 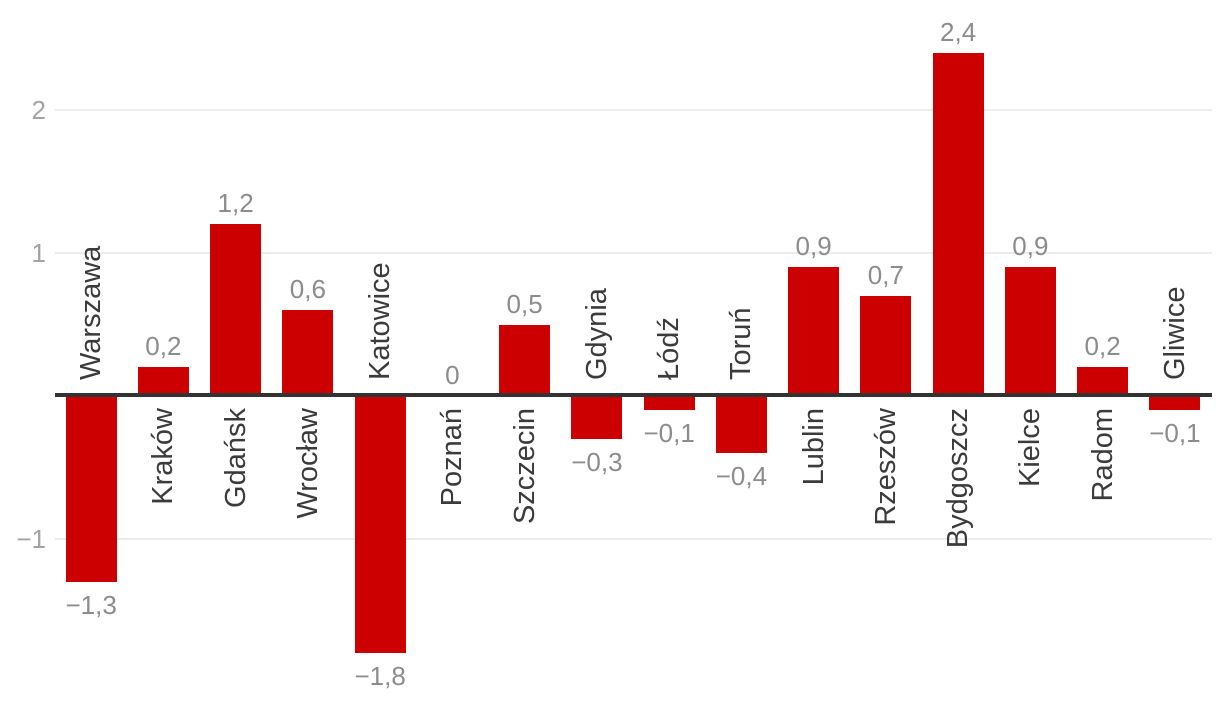 I want to click on x-axis-category-label: Warszawa, so click(x=91, y=312).